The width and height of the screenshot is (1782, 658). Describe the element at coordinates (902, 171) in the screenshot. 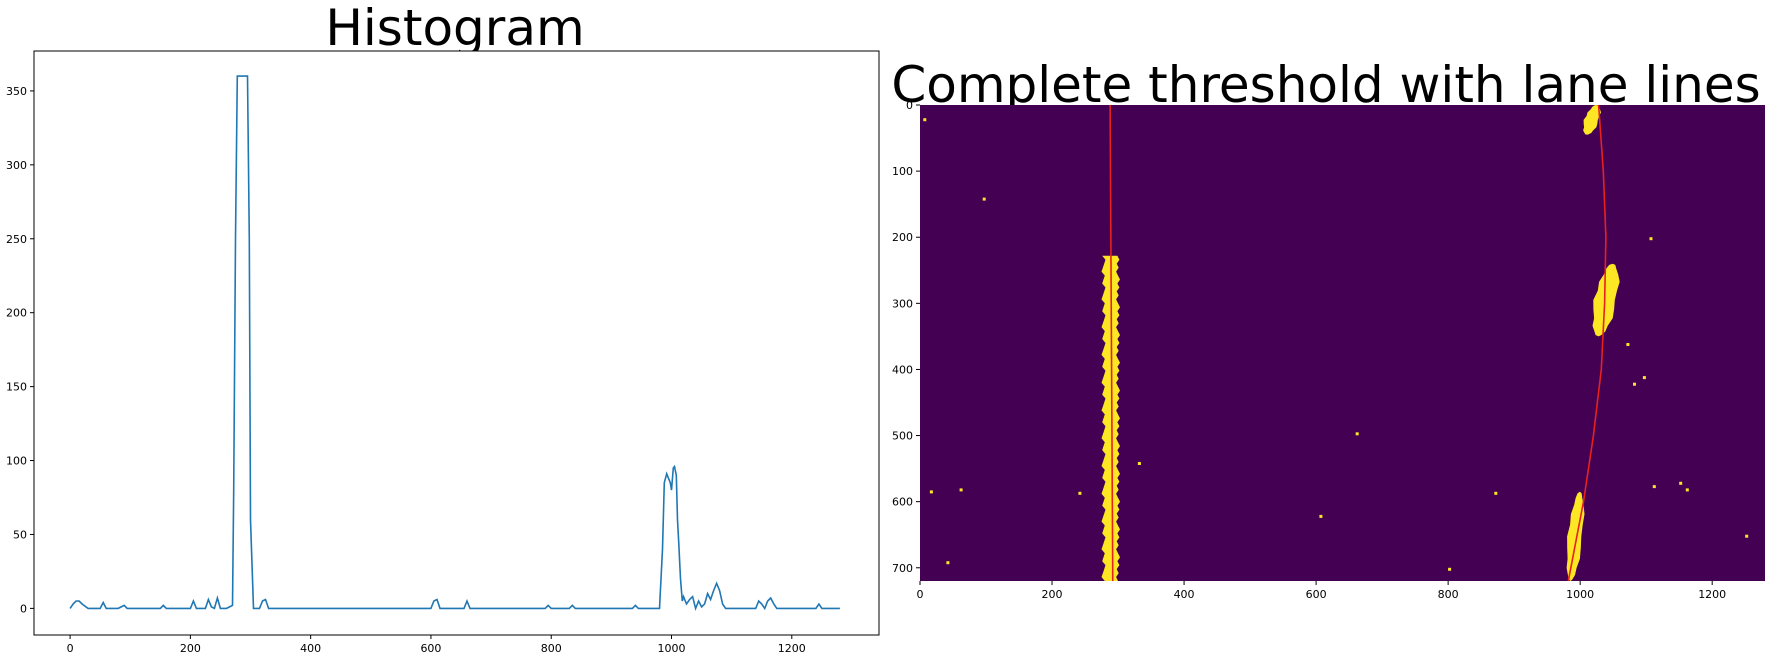

I see `img-y-tick-label: 100` at that location.